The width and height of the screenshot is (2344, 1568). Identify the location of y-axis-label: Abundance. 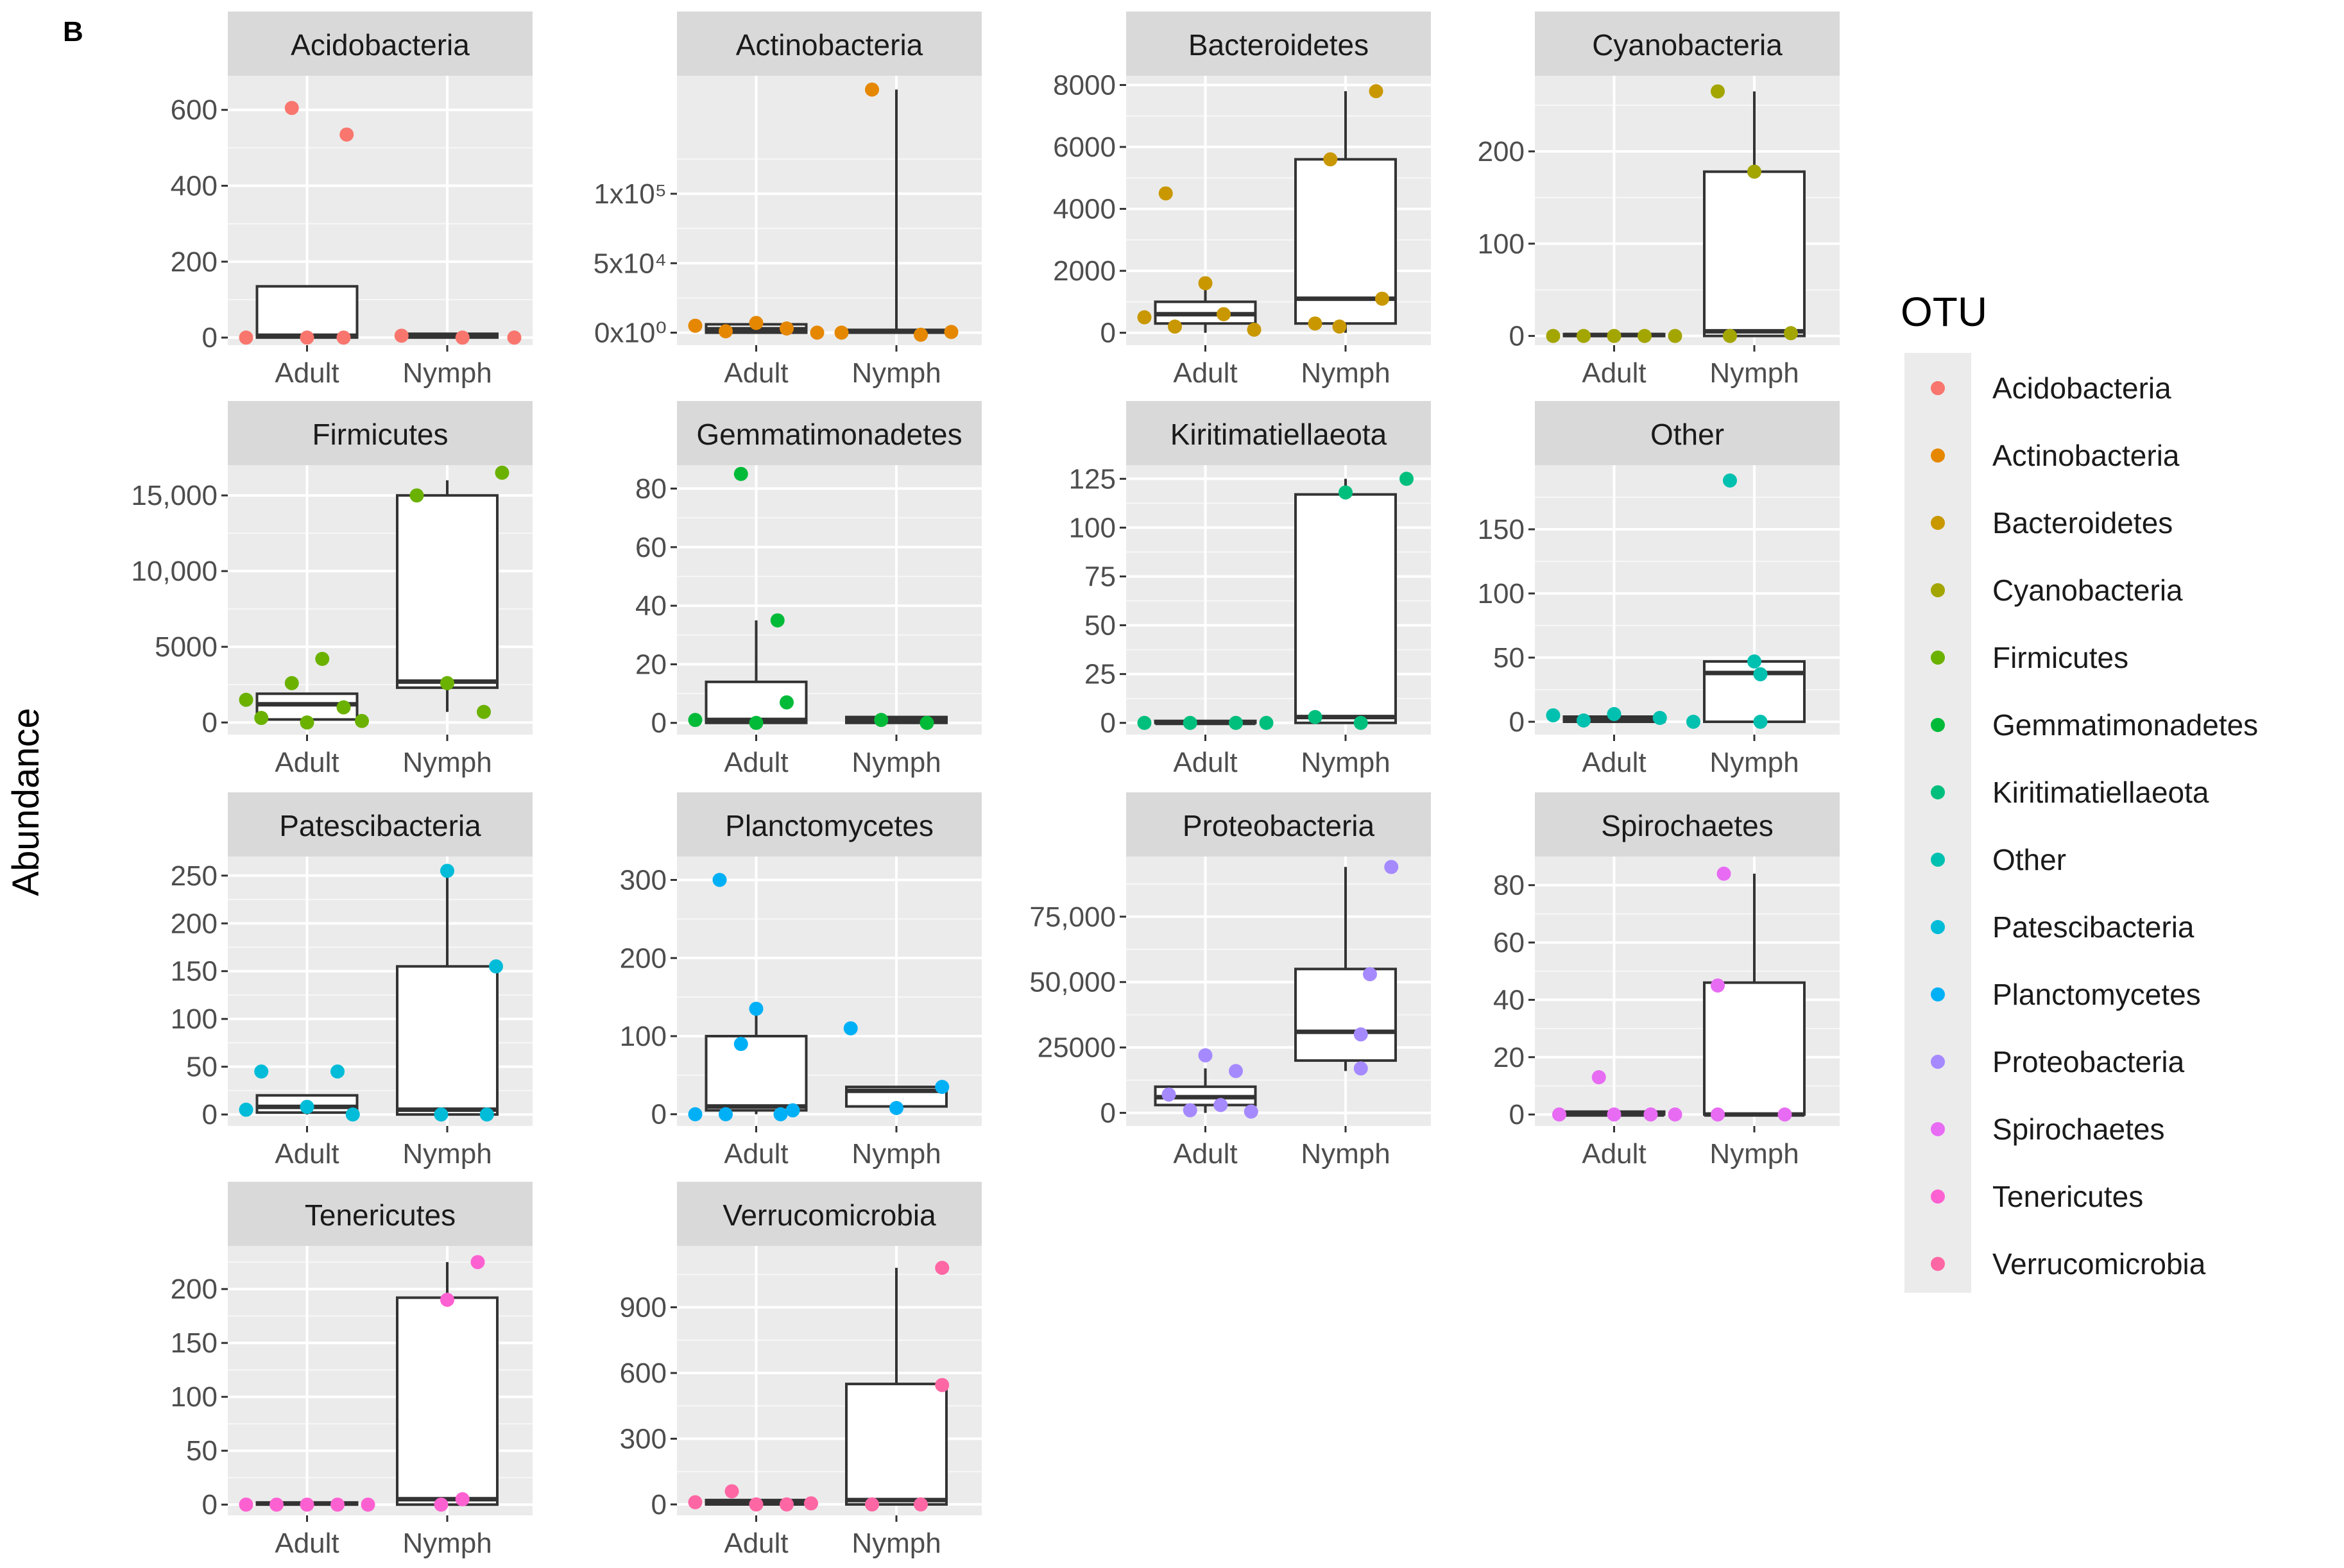
(26, 802).